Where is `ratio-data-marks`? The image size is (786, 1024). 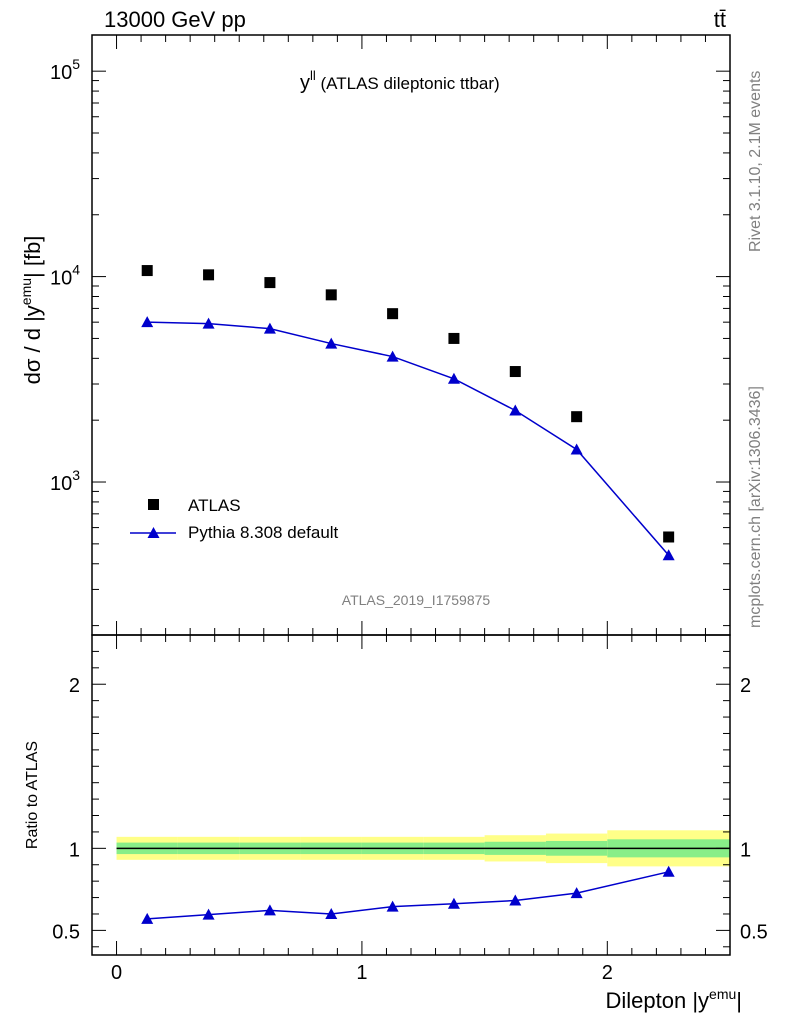
ratio-data-marks is located at coordinates (408, 894).